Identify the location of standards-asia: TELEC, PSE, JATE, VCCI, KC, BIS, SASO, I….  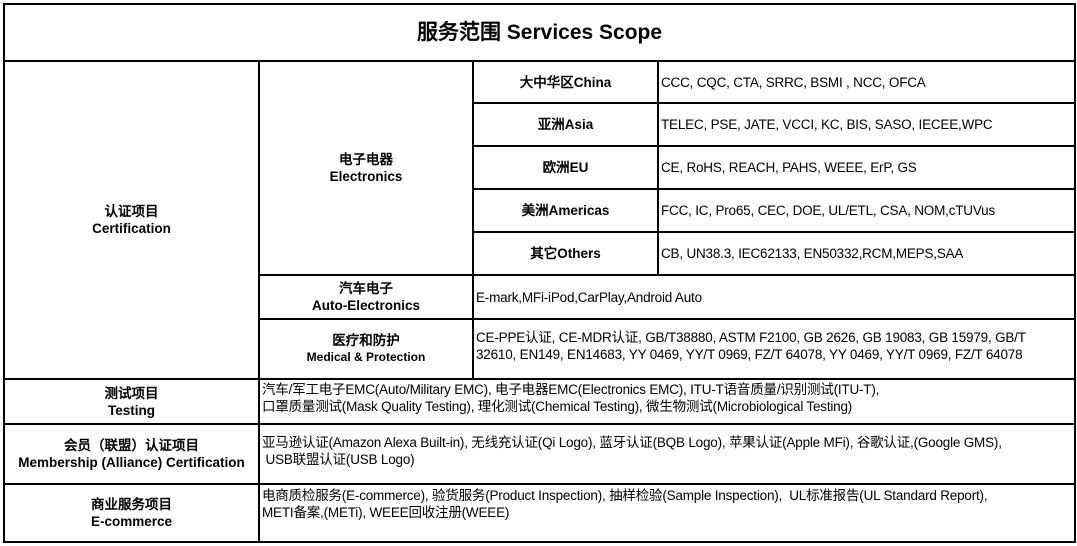
(866, 124).